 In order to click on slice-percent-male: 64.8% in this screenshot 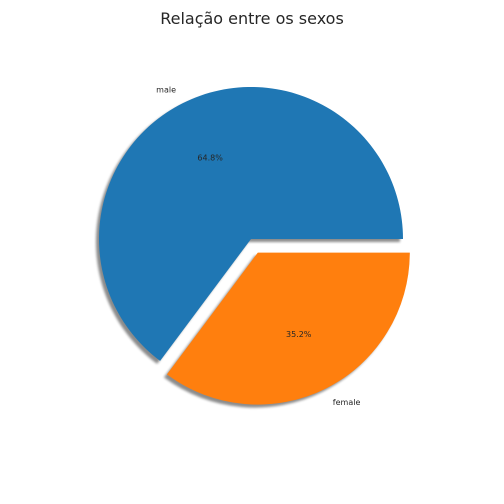, I will do `click(210, 157)`.